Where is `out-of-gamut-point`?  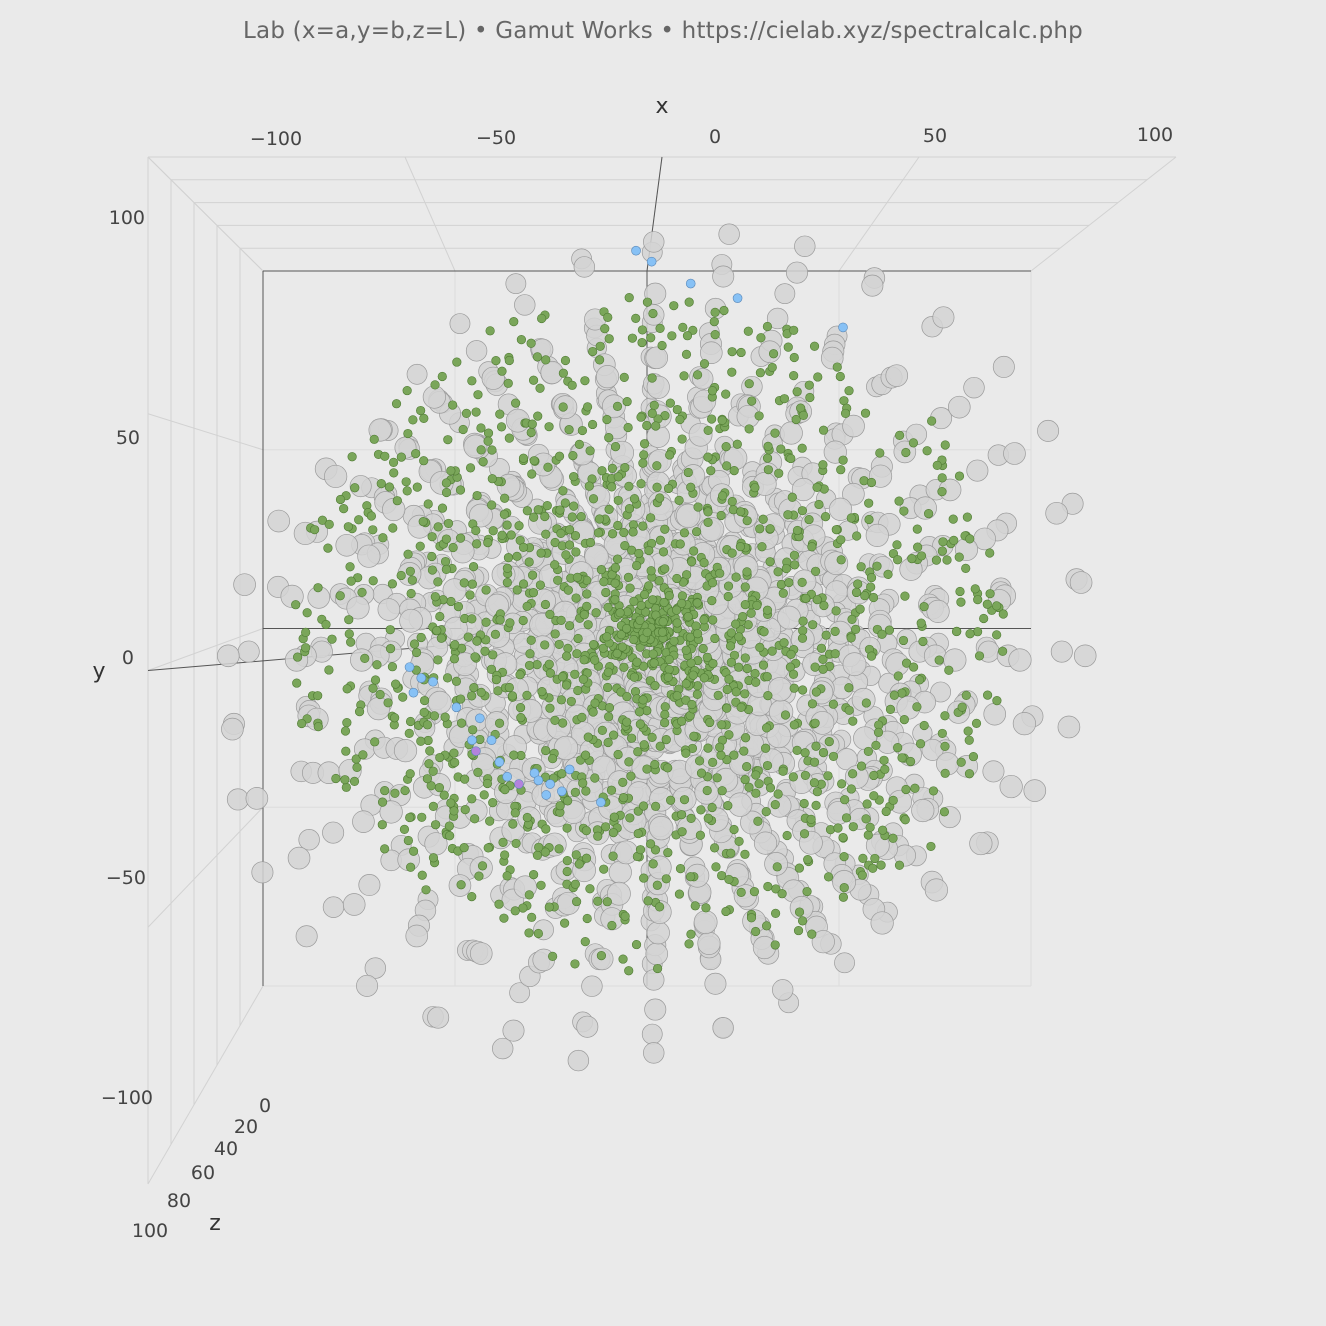
out-of-gamut-point is located at coordinates (550, 784).